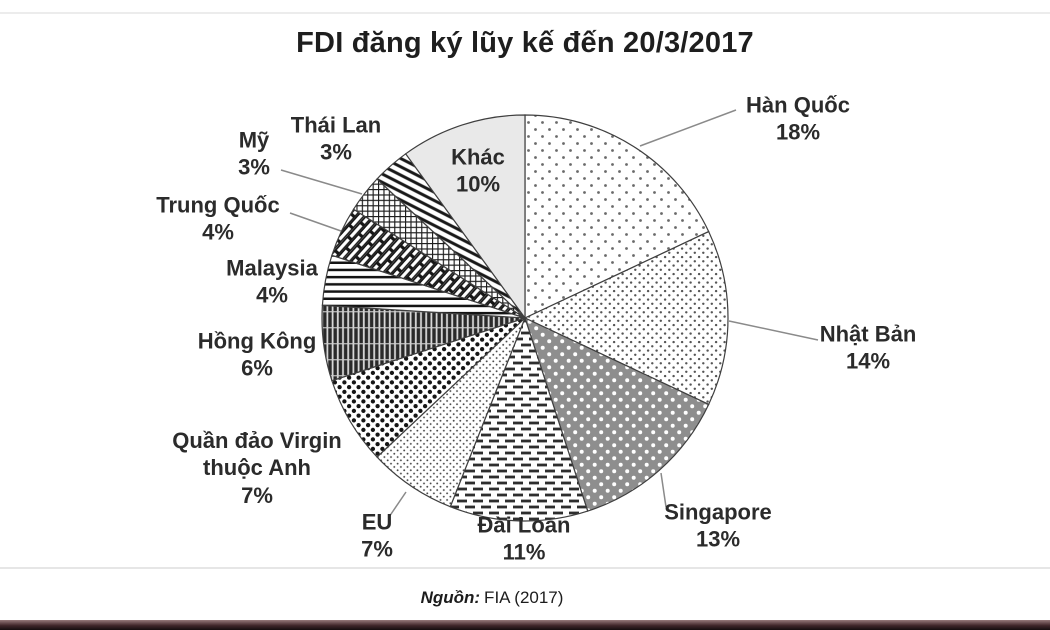  Describe the element at coordinates (519, 419) in the screenshot. I see `pie-slice-dai-loan` at that location.